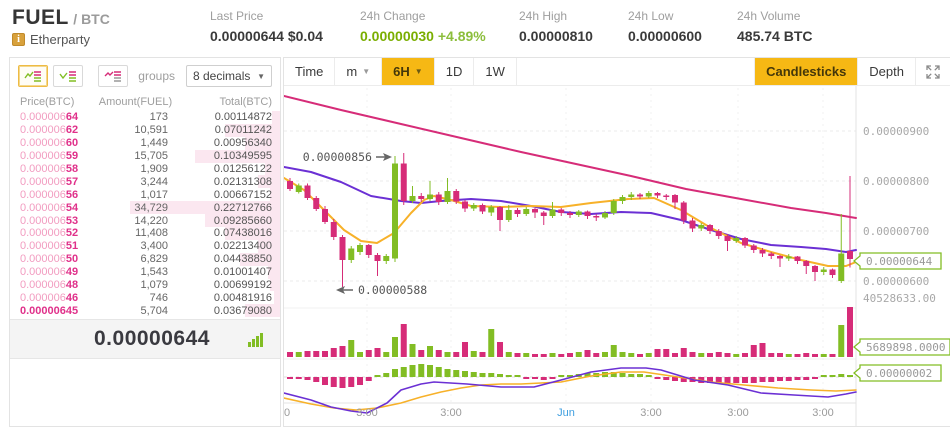 This screenshot has height=427, width=950. I want to click on ask-row: 0.00000660 1,449 0.00956340, so click(145, 143).